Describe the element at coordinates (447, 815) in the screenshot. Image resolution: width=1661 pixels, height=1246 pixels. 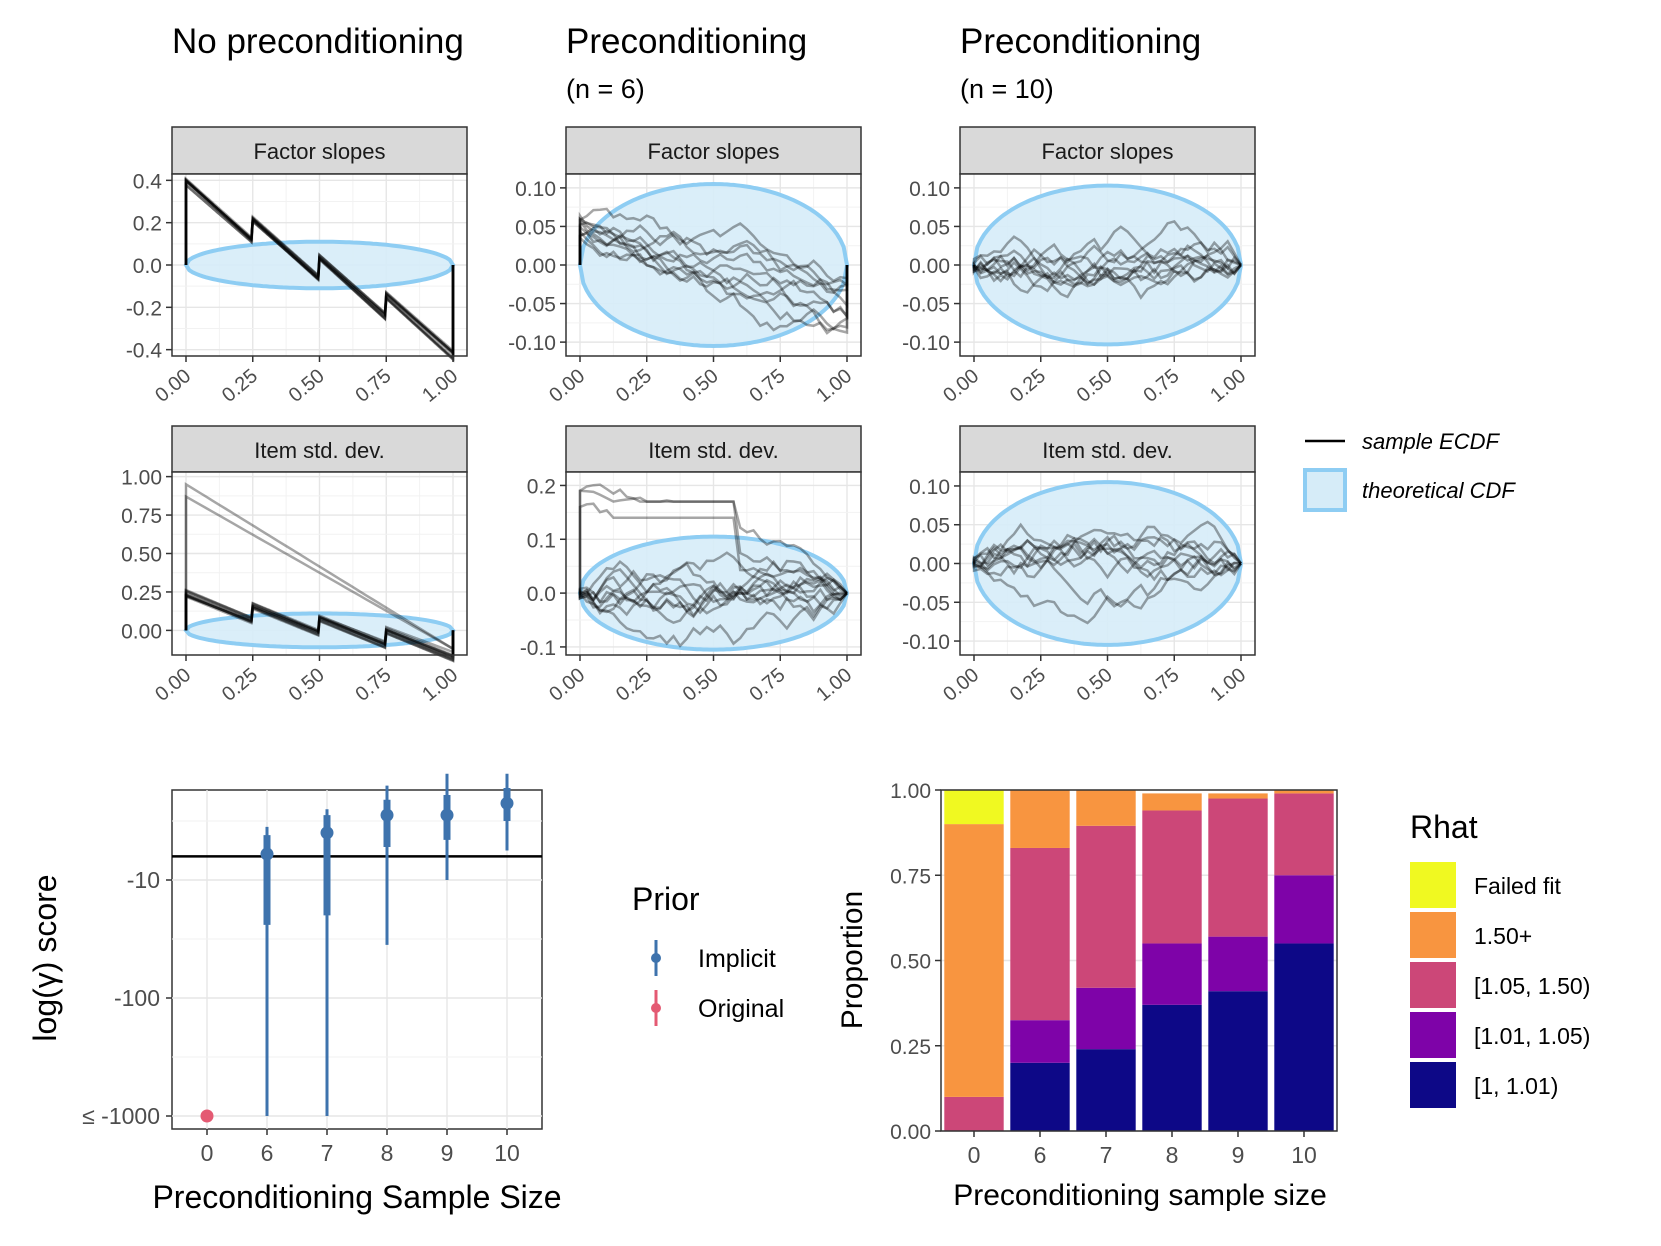
I see `point-implicit` at that location.